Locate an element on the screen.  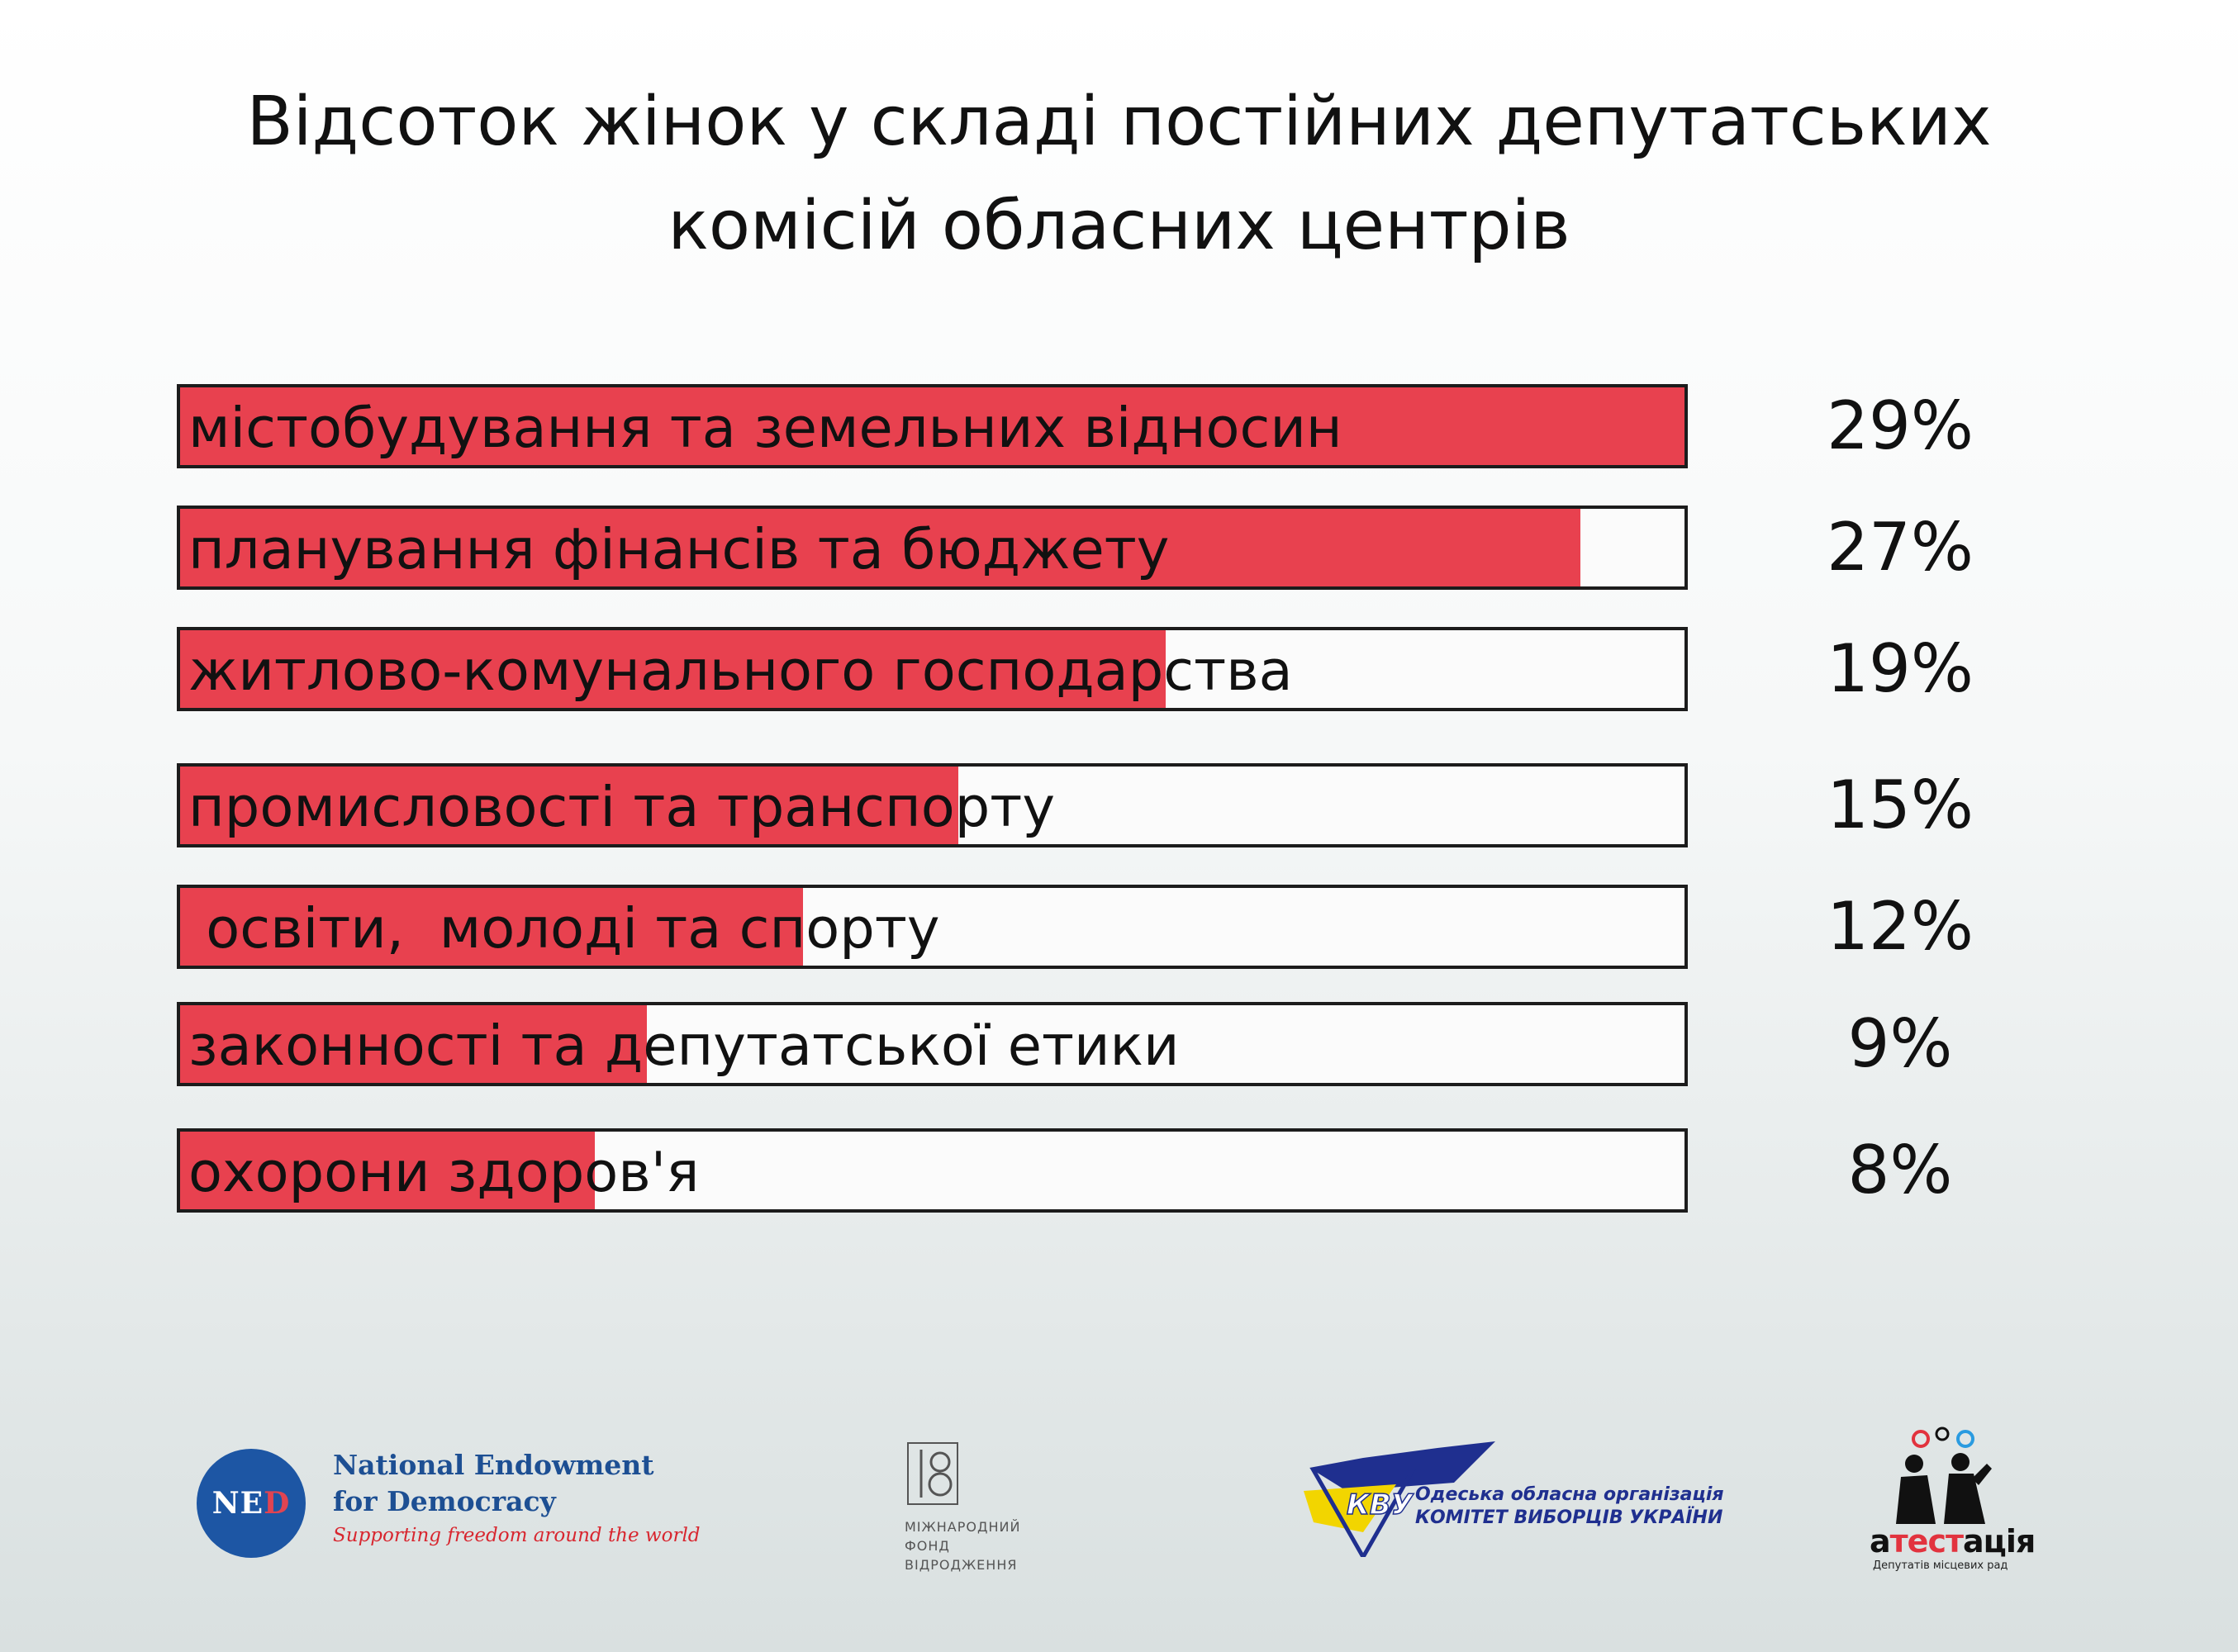
cvu-emblem-icon: КВУ is located at coordinates (1399, 1499).